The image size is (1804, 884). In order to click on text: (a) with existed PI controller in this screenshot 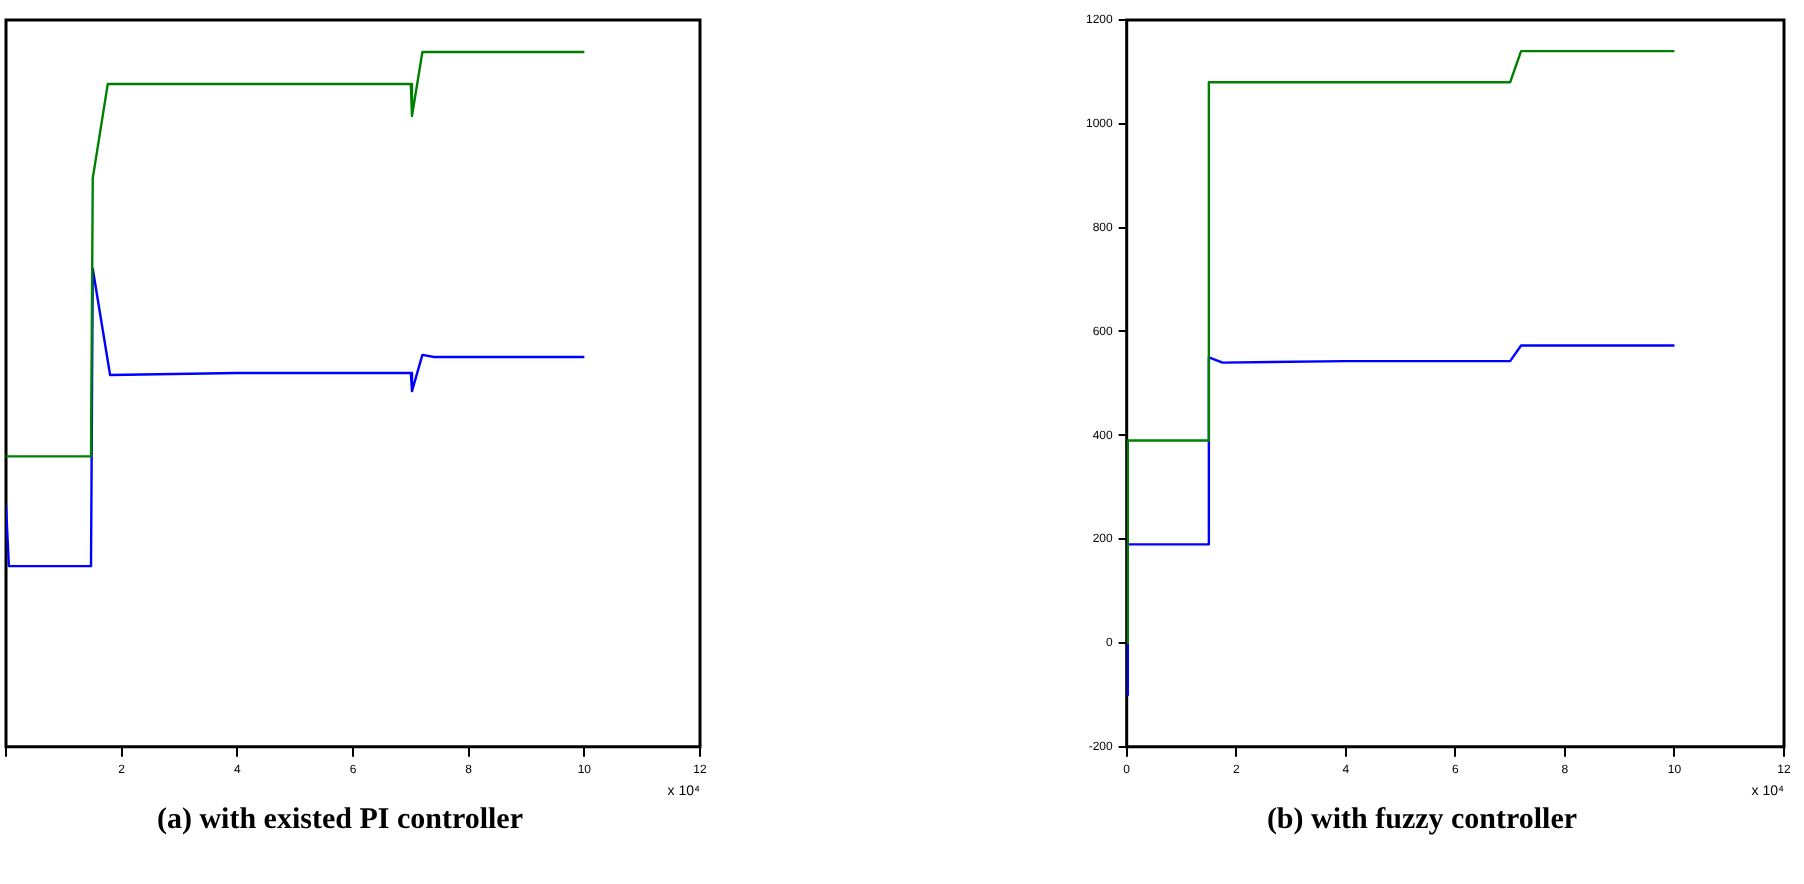, I will do `click(340, 821)`.